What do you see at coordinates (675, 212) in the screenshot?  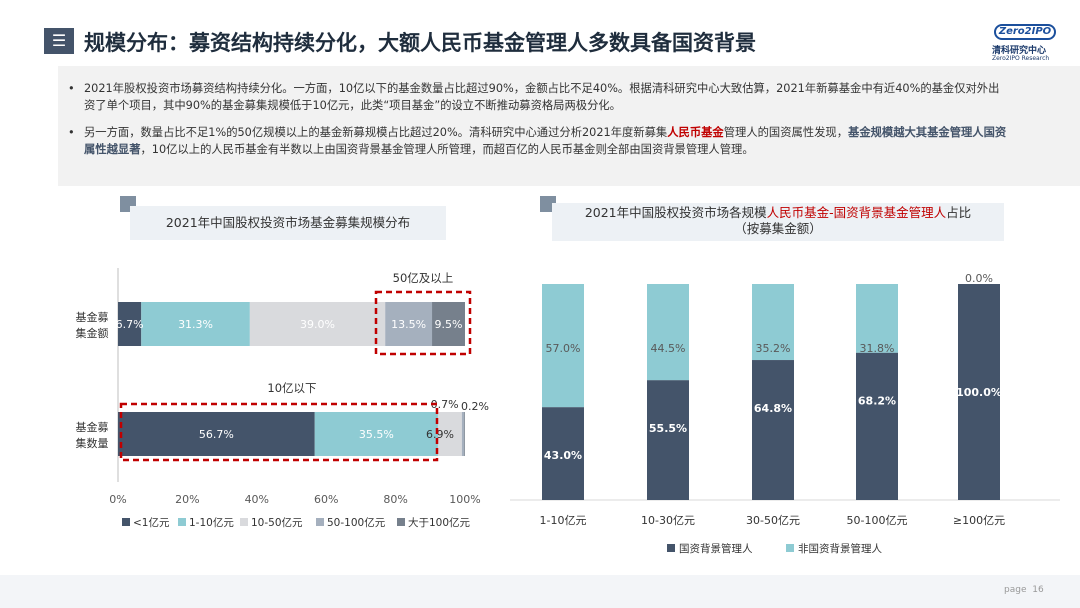 I see `right-title-part-a: 2021年中国股权投资市场各规模` at bounding box center [675, 212].